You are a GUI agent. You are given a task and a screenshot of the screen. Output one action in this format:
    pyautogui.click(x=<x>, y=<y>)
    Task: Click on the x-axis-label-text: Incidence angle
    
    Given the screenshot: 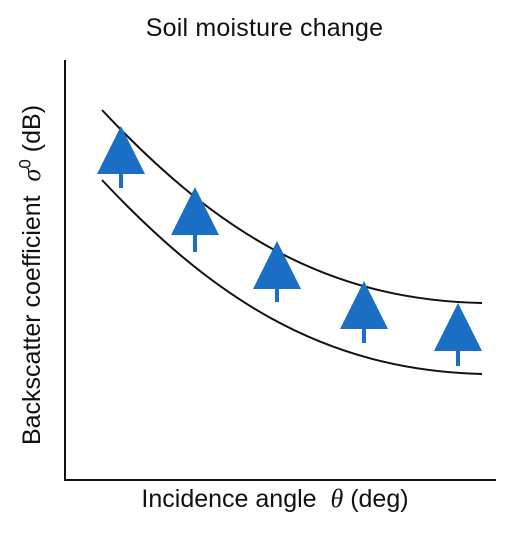 What is the action you would take?
    pyautogui.click(x=229, y=499)
    